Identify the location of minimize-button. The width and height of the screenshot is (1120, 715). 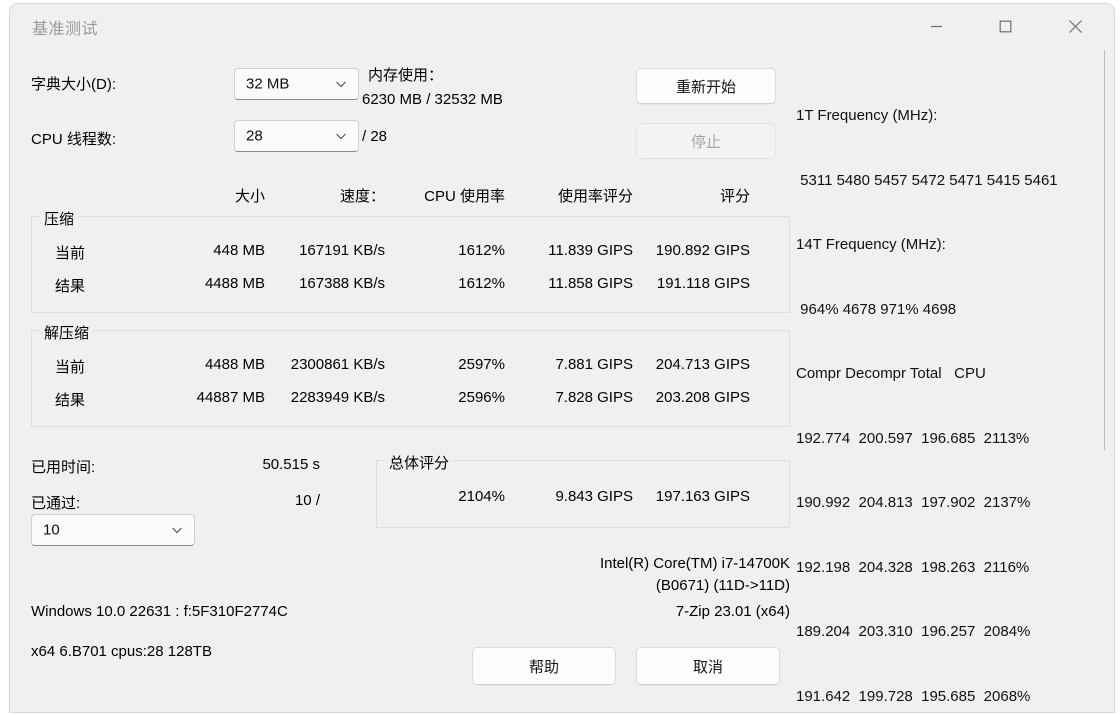
(936, 26).